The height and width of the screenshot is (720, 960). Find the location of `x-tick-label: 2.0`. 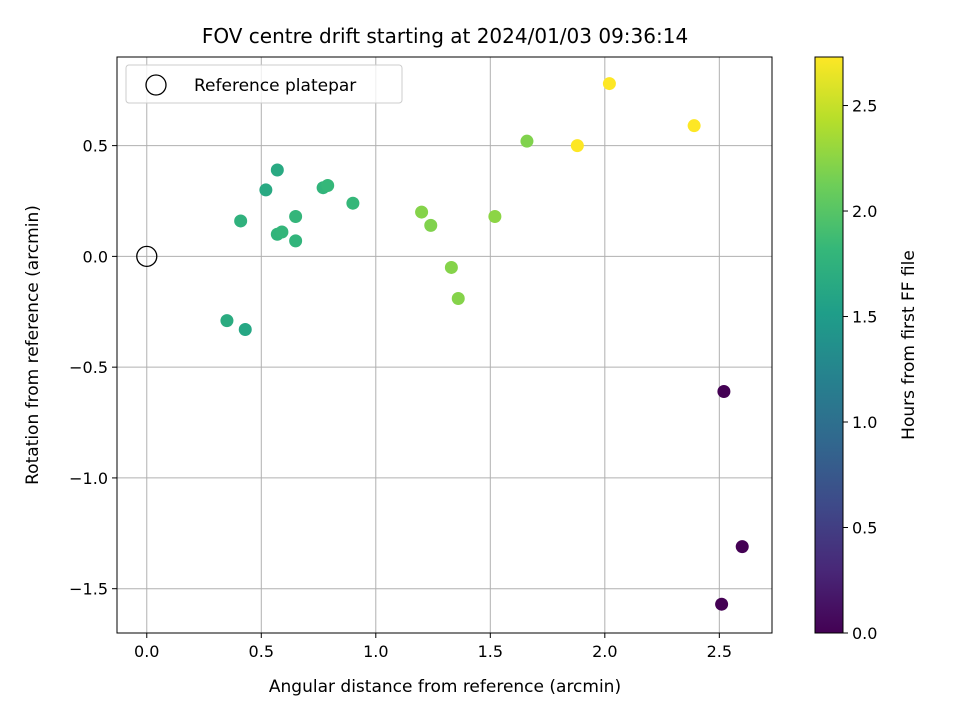

x-tick-label: 2.0 is located at coordinates (604, 651).